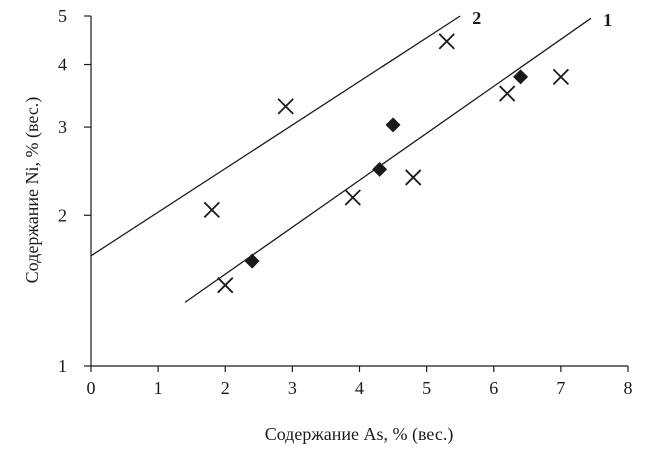 The image size is (650, 454). Describe the element at coordinates (292, 388) in the screenshot. I see `x-tick-label: 3` at that location.